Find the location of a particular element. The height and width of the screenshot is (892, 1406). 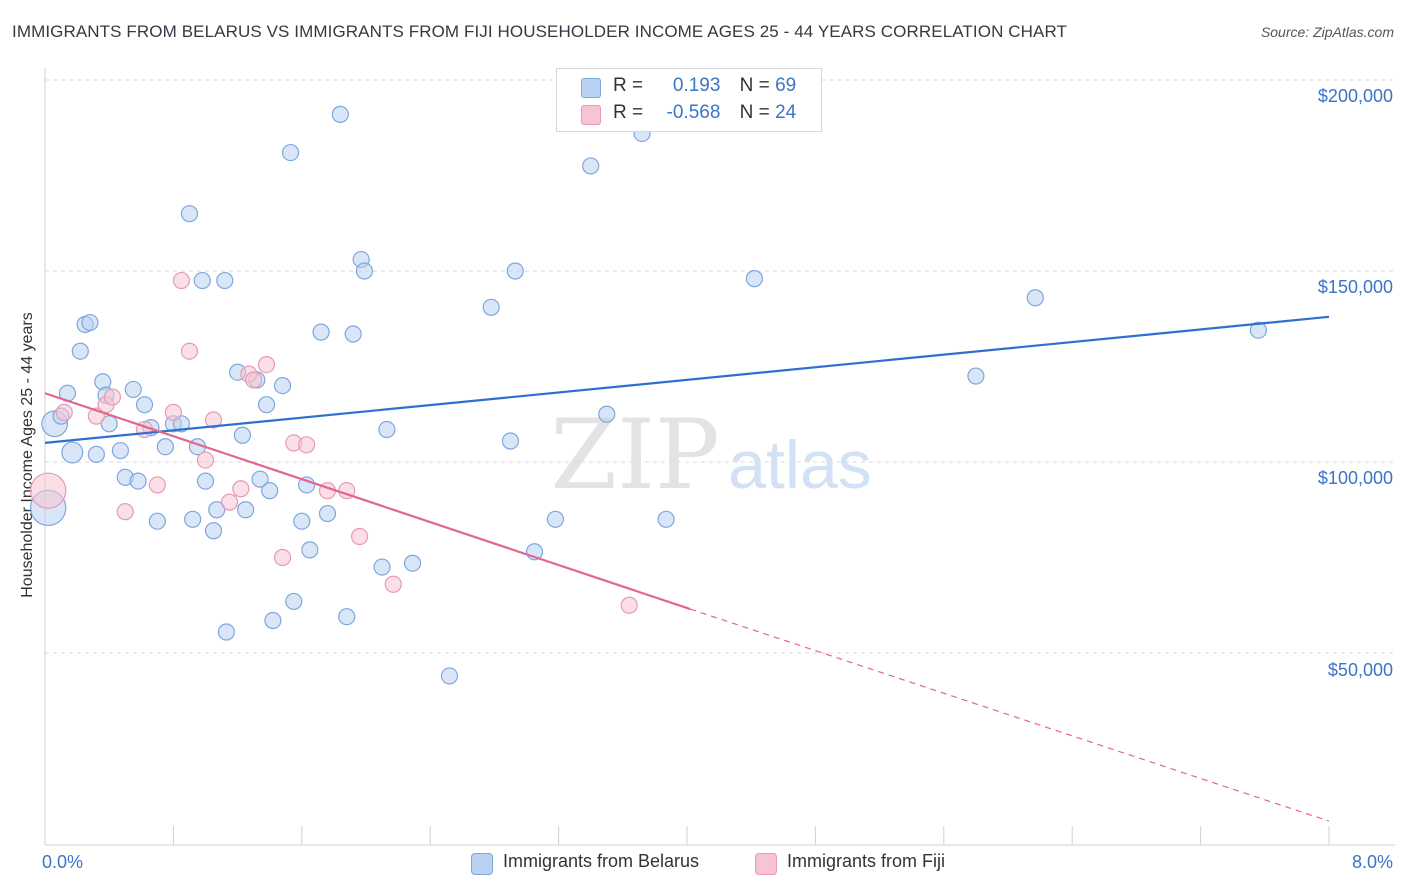

bottom-legend-swatch-fiji is located at coordinates (766, 864).